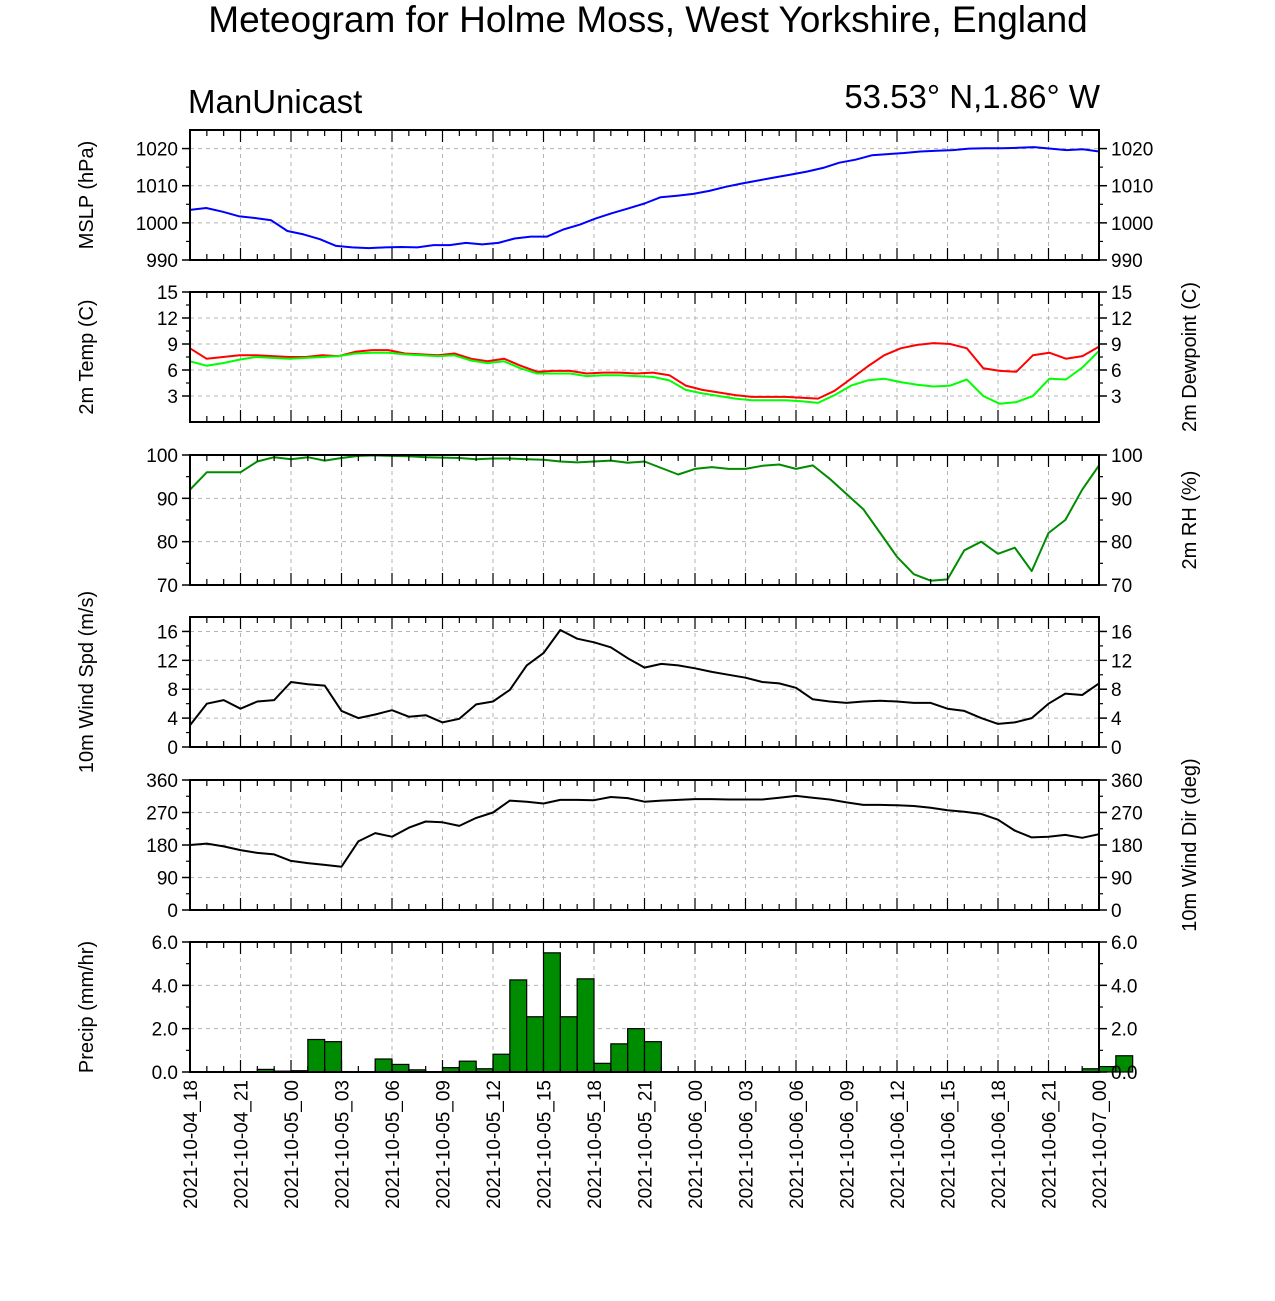 Image resolution: width=1275 pixels, height=1301 pixels. What do you see at coordinates (191, 1144) in the screenshot?
I see `x-tick-label: 2021-10-04_18` at bounding box center [191, 1144].